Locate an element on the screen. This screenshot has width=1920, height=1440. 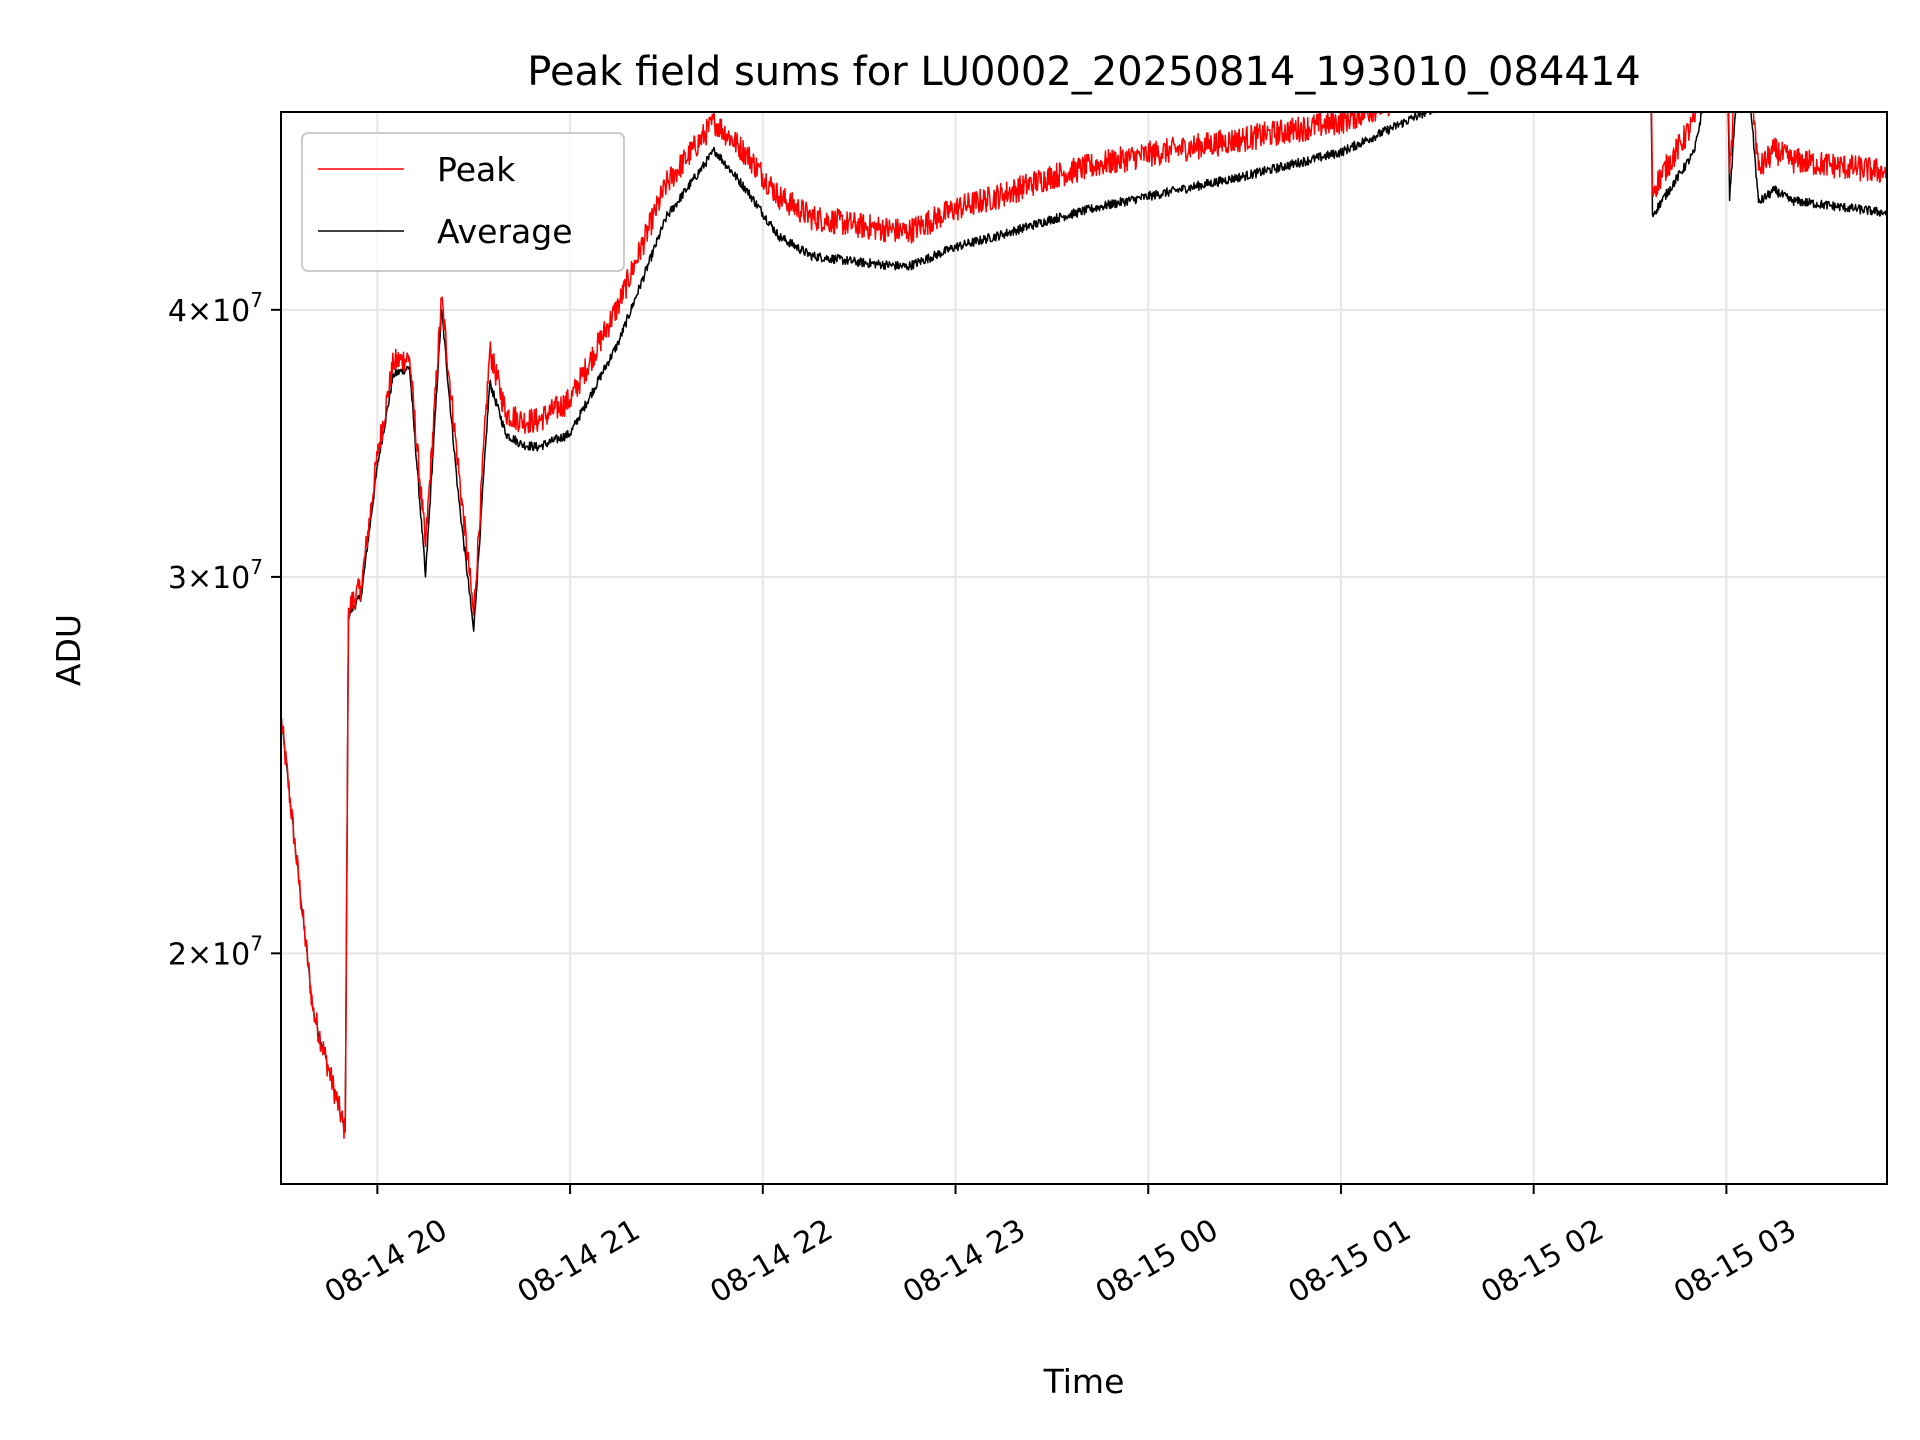
y-axis-label: ADU is located at coordinates (68, 650).